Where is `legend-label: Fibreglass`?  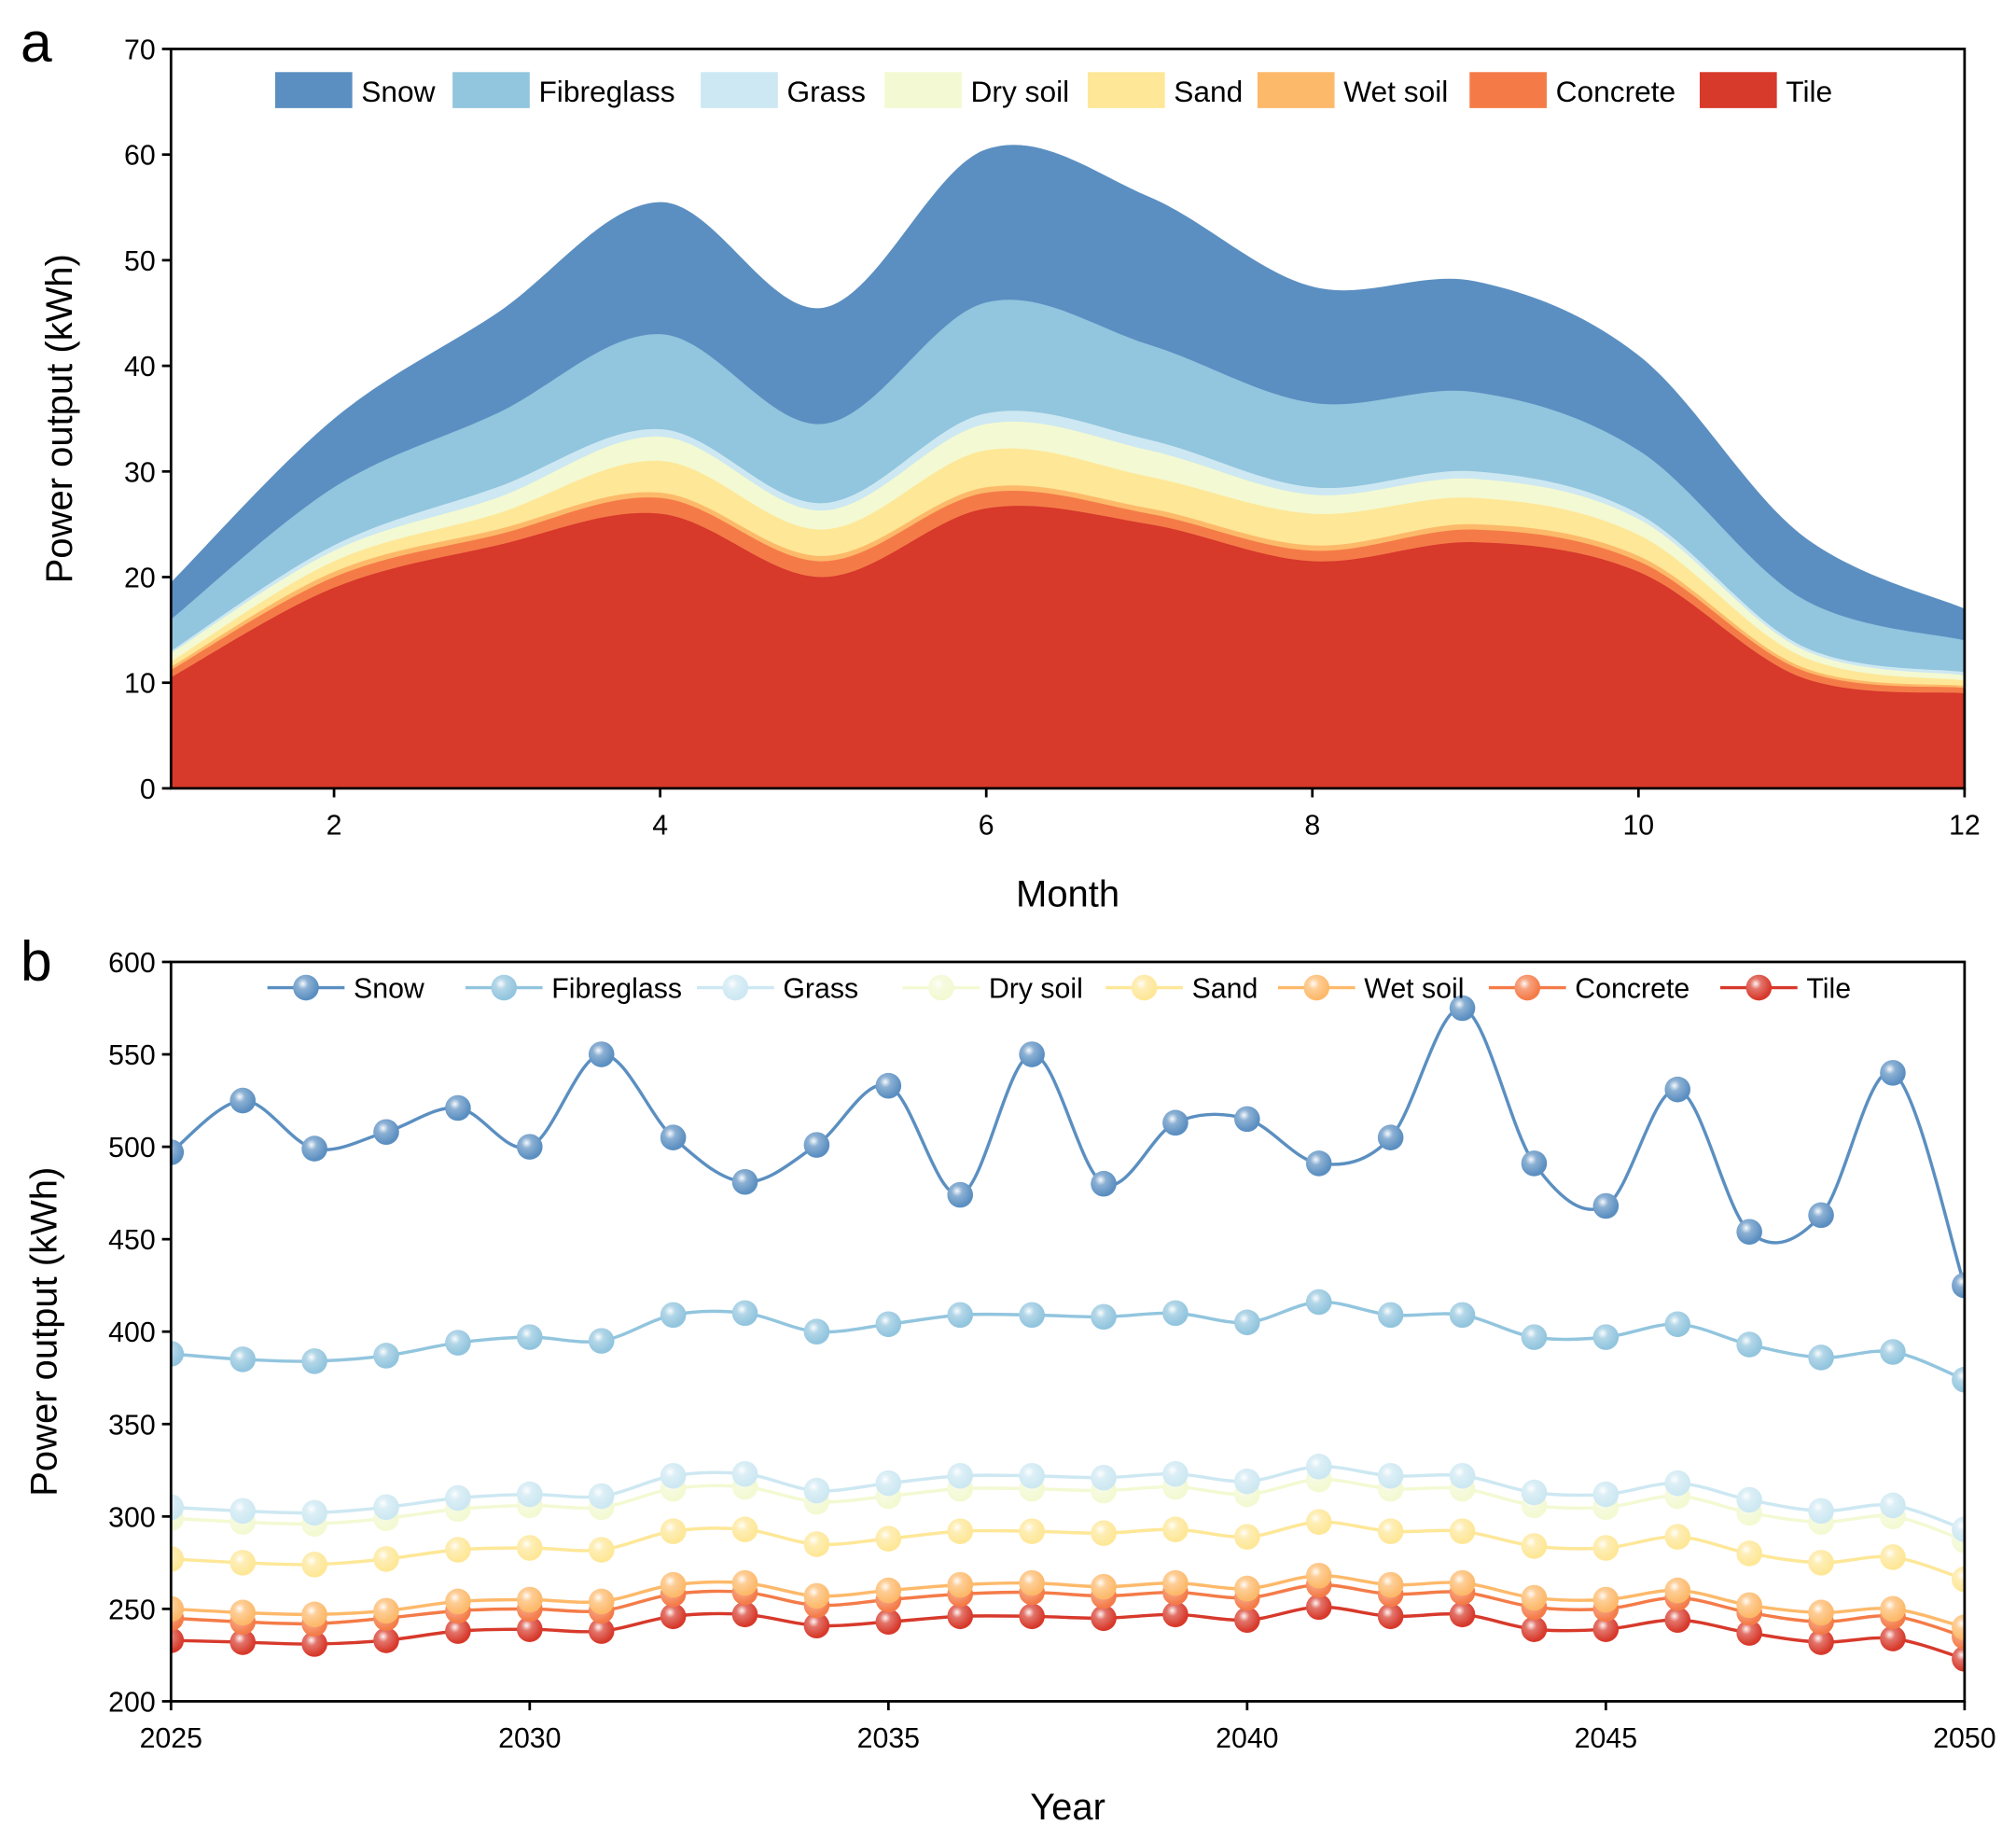 legend-label: Fibreglass is located at coordinates (617, 990).